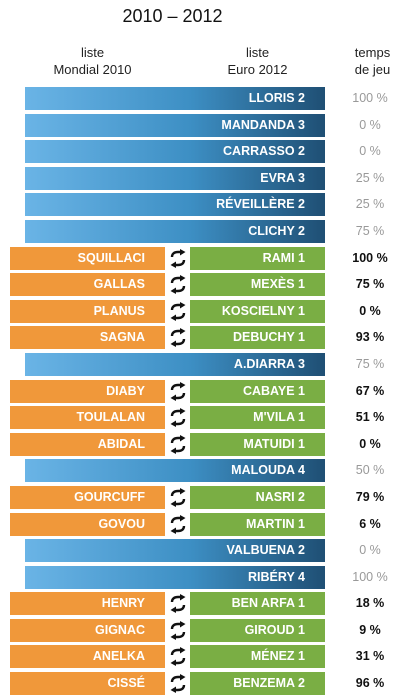 Image resolution: width=400 pixels, height=699 pixels. What do you see at coordinates (257, 338) in the screenshot?
I see `euro-2012-player-bar: DEBUCHY 1` at bounding box center [257, 338].